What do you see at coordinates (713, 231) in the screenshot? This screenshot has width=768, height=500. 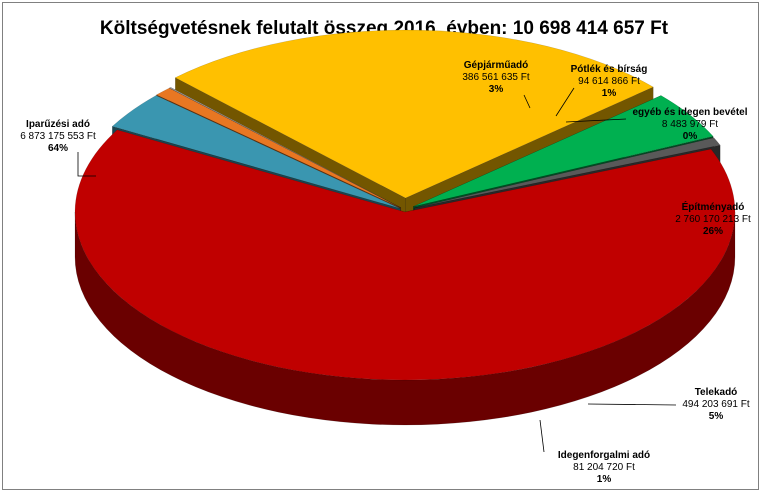 I see `label-percent-epitmenyado: 26%` at bounding box center [713, 231].